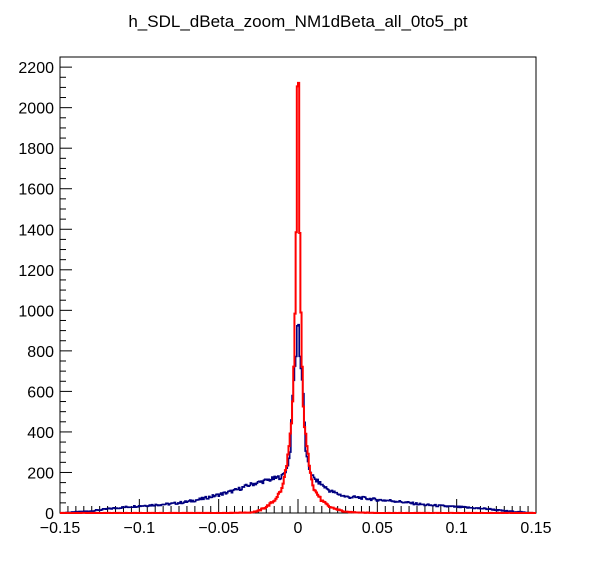 This screenshot has width=596, height=572. Describe the element at coordinates (36, 149) in the screenshot. I see `y-tick-label: 1800` at that location.